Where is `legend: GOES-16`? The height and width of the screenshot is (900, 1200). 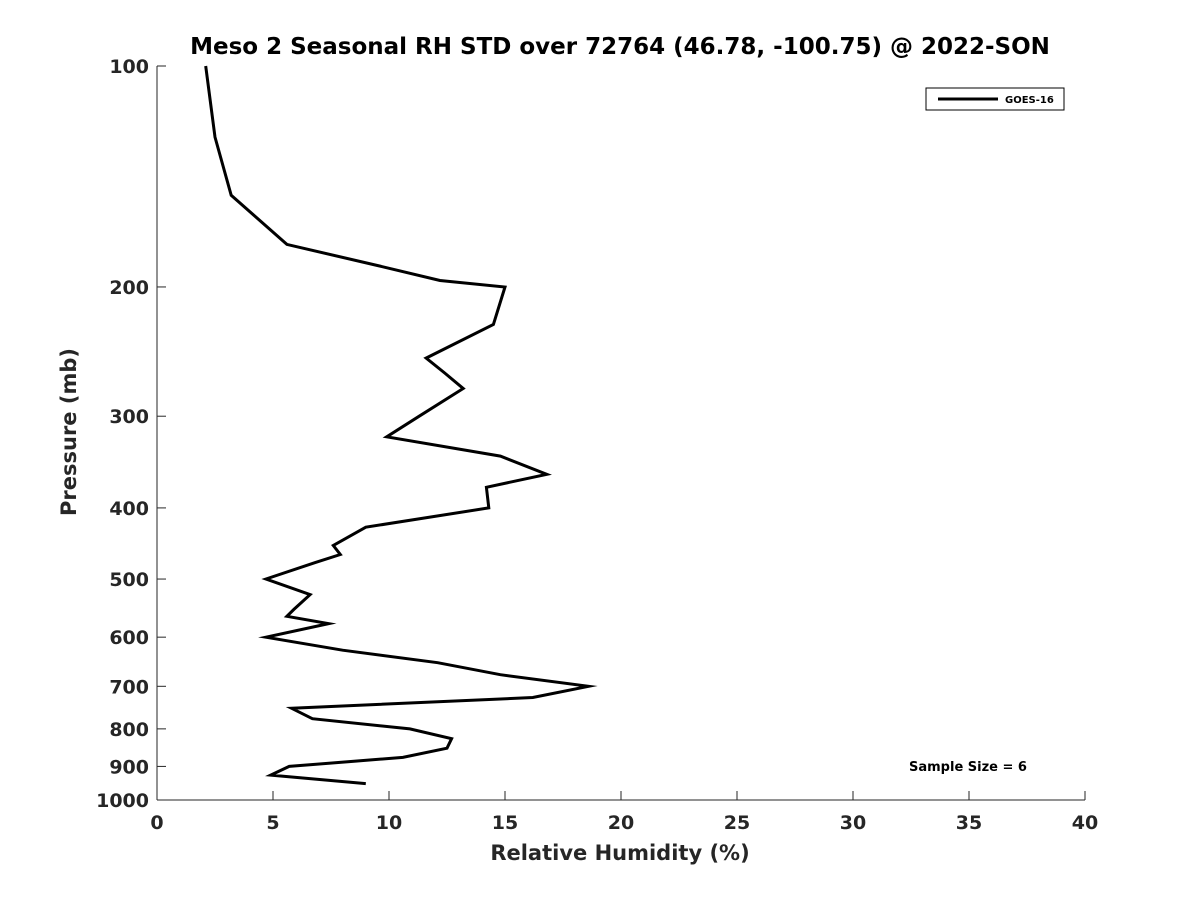 legend: GOES-16 is located at coordinates (995, 99).